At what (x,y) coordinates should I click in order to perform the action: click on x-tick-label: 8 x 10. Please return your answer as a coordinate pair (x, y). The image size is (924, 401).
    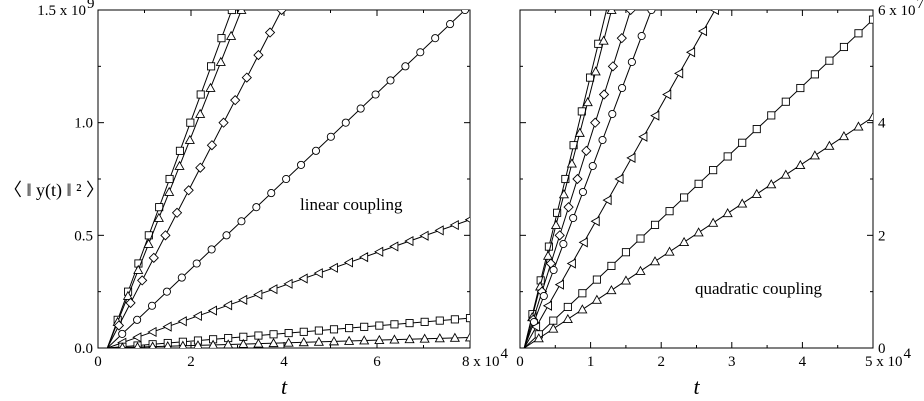
    Looking at the image, I should click on (481, 362).